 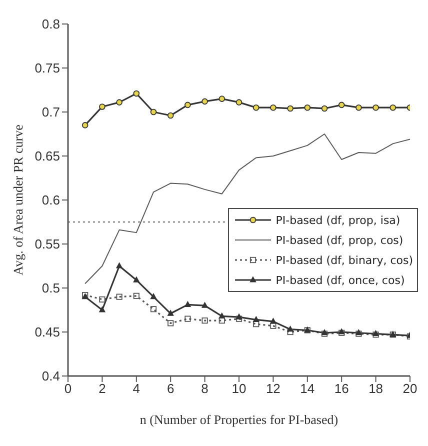 I want to click on y-tick-label: 0.4, so click(x=51, y=376).